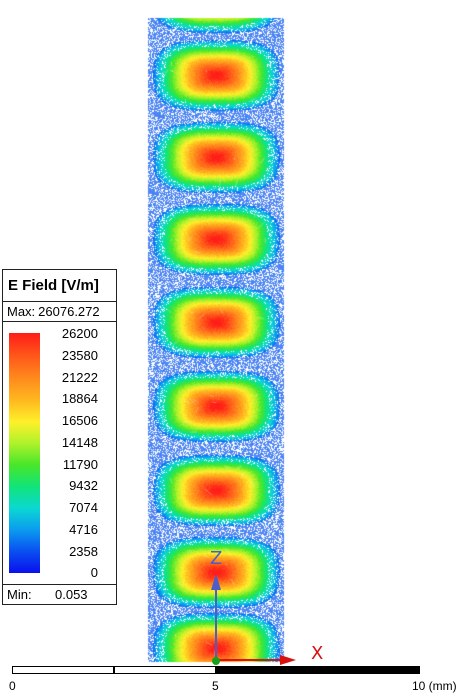 The width and height of the screenshot is (476, 696). What do you see at coordinates (80, 420) in the screenshot?
I see `legend-tick: 16506` at bounding box center [80, 420].